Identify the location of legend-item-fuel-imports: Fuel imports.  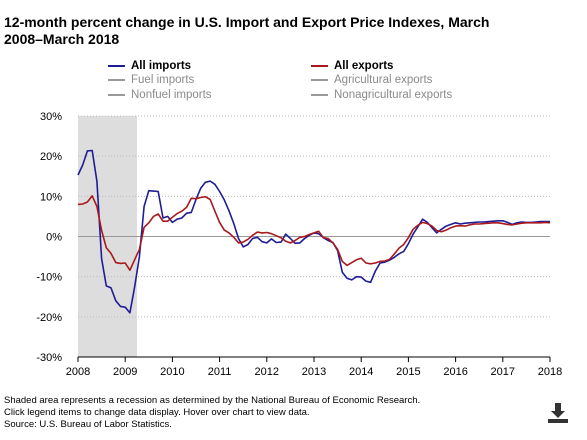
(151, 80).